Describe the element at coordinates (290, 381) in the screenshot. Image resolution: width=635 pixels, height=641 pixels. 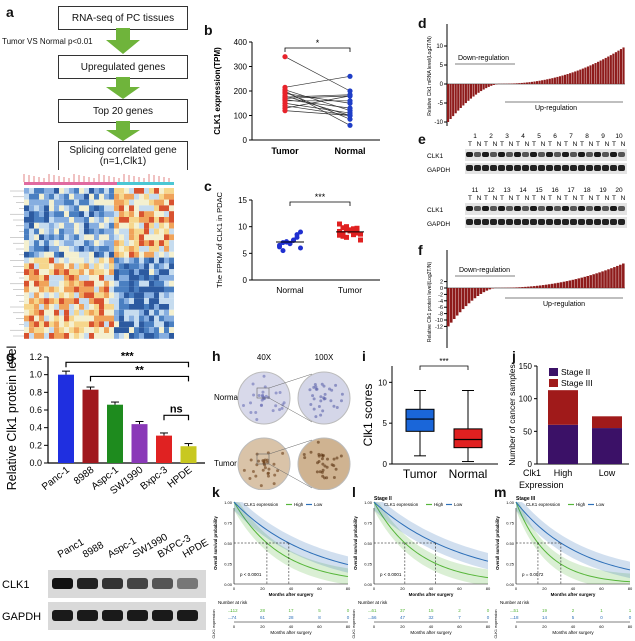
I see `zoom-line` at that location.